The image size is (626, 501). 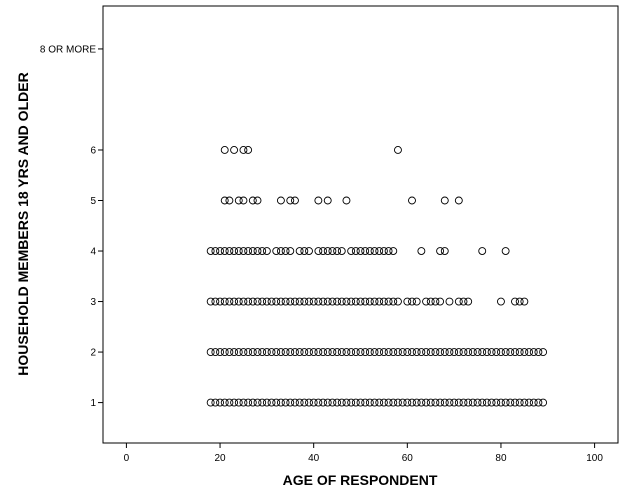 I want to click on y-tick-label: 5, so click(x=93, y=201).